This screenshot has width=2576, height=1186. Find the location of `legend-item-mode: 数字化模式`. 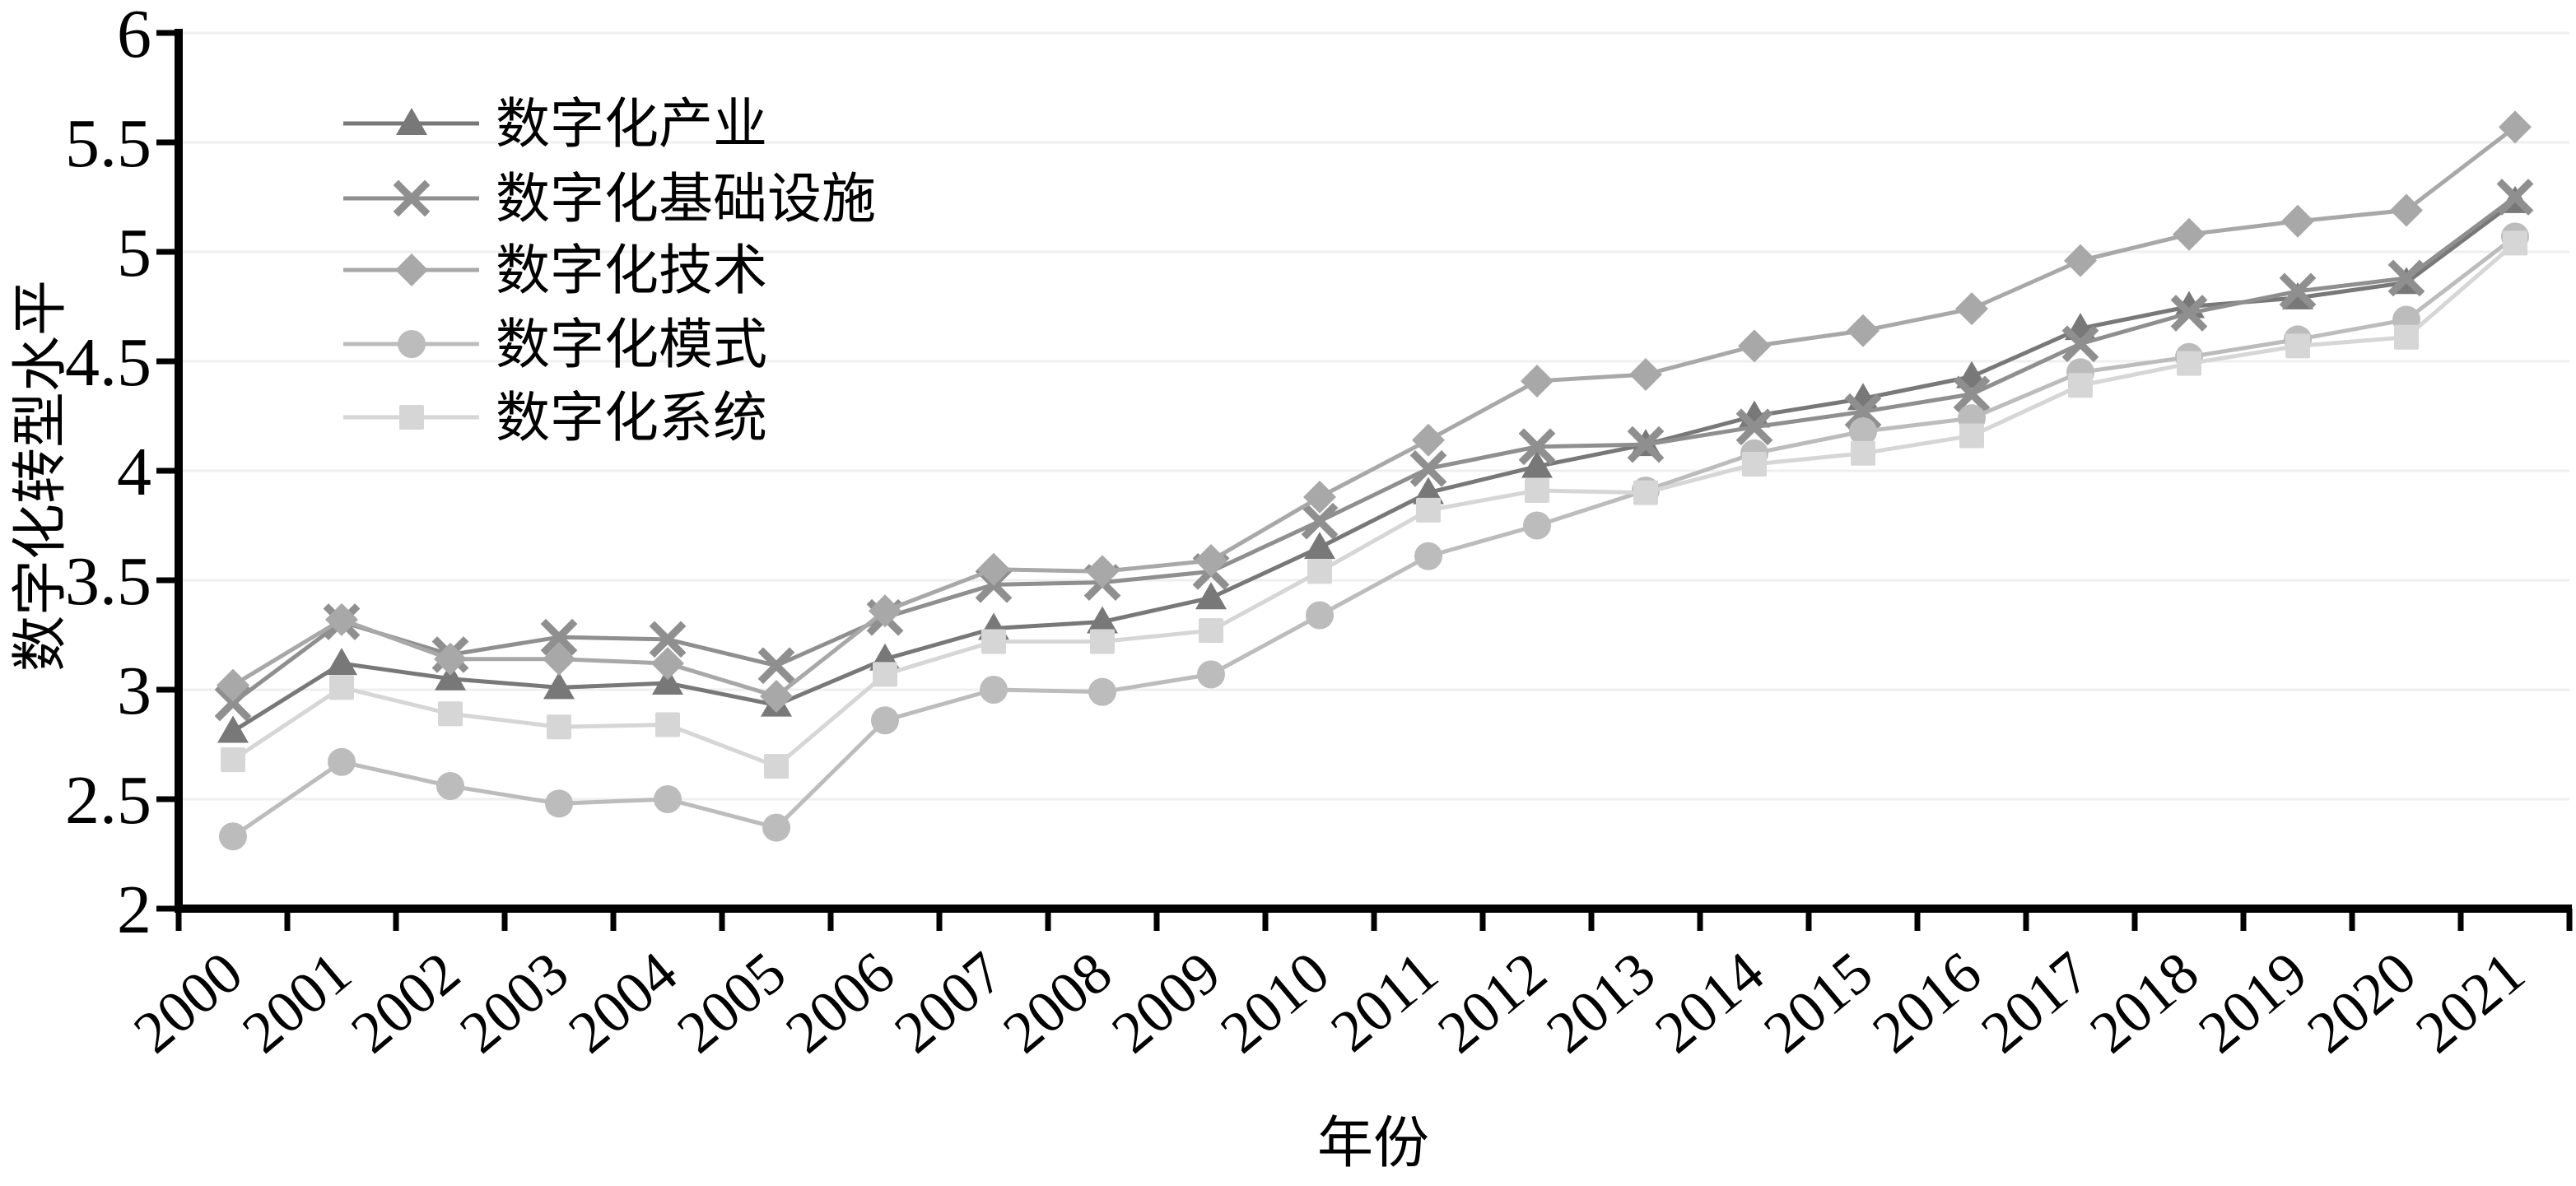

legend-item-mode: 数字化模式 is located at coordinates (555, 345).